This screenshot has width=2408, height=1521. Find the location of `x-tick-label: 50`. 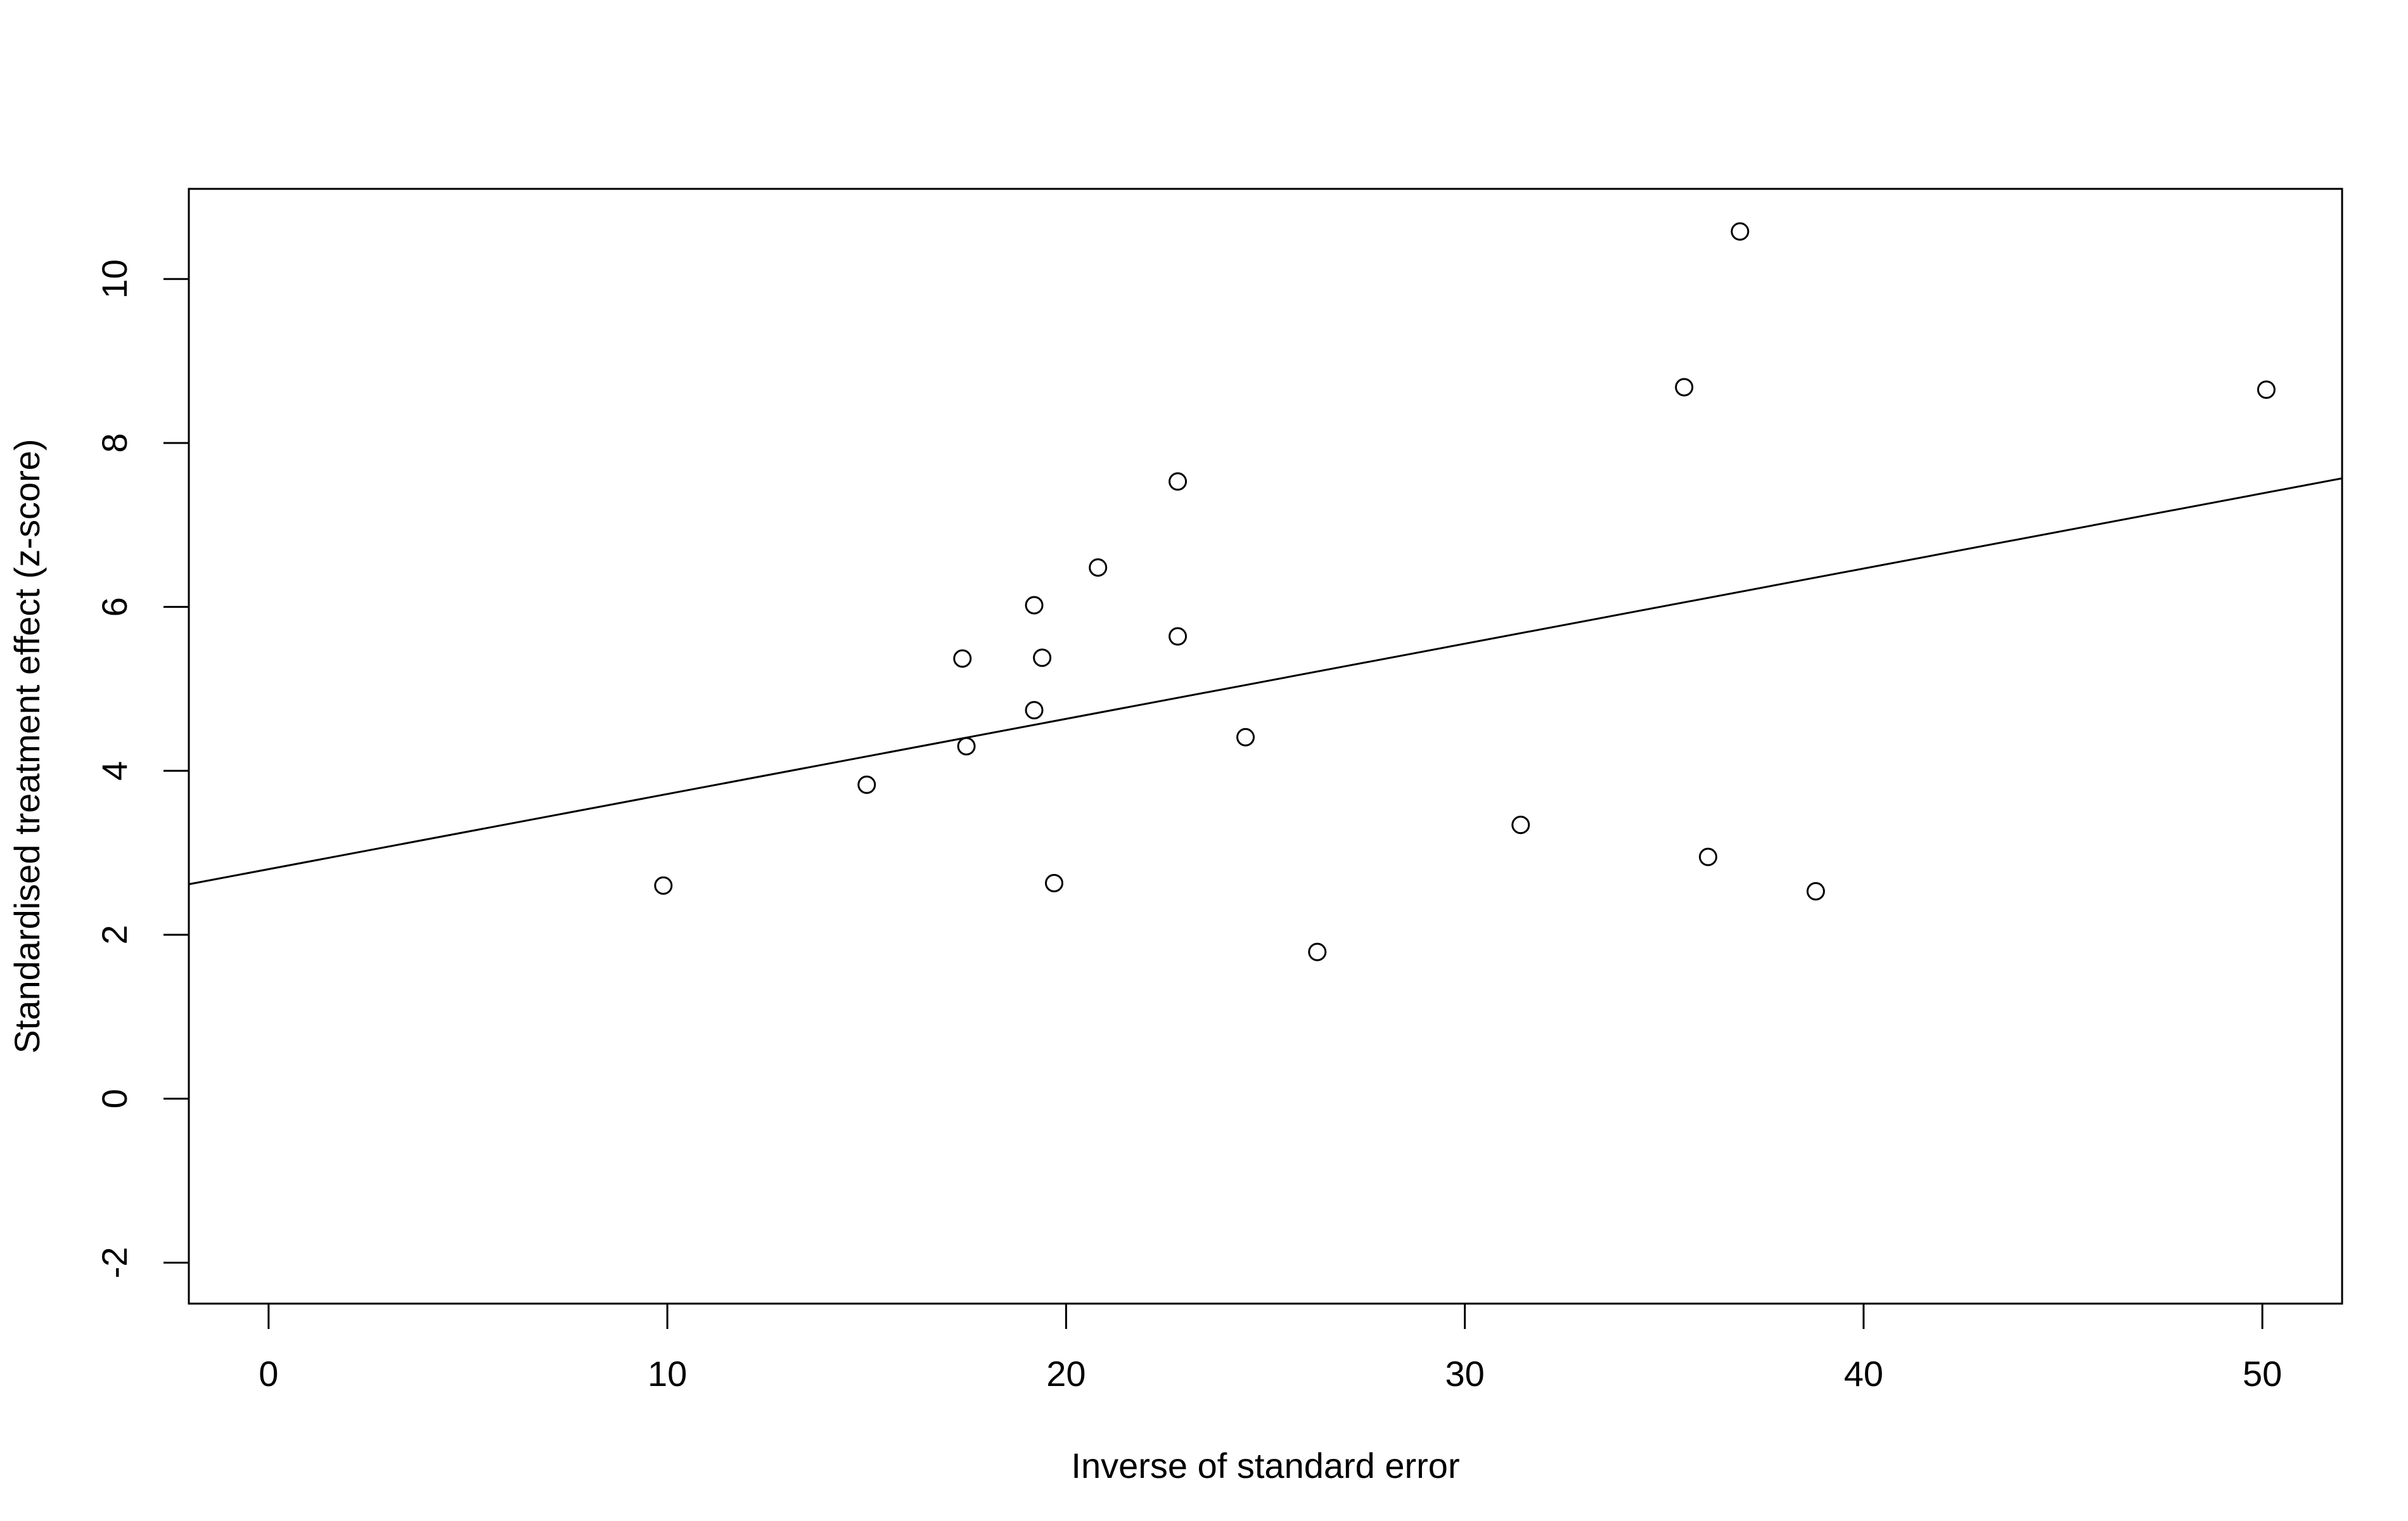

x-tick-label: 50 is located at coordinates (2262, 1374).